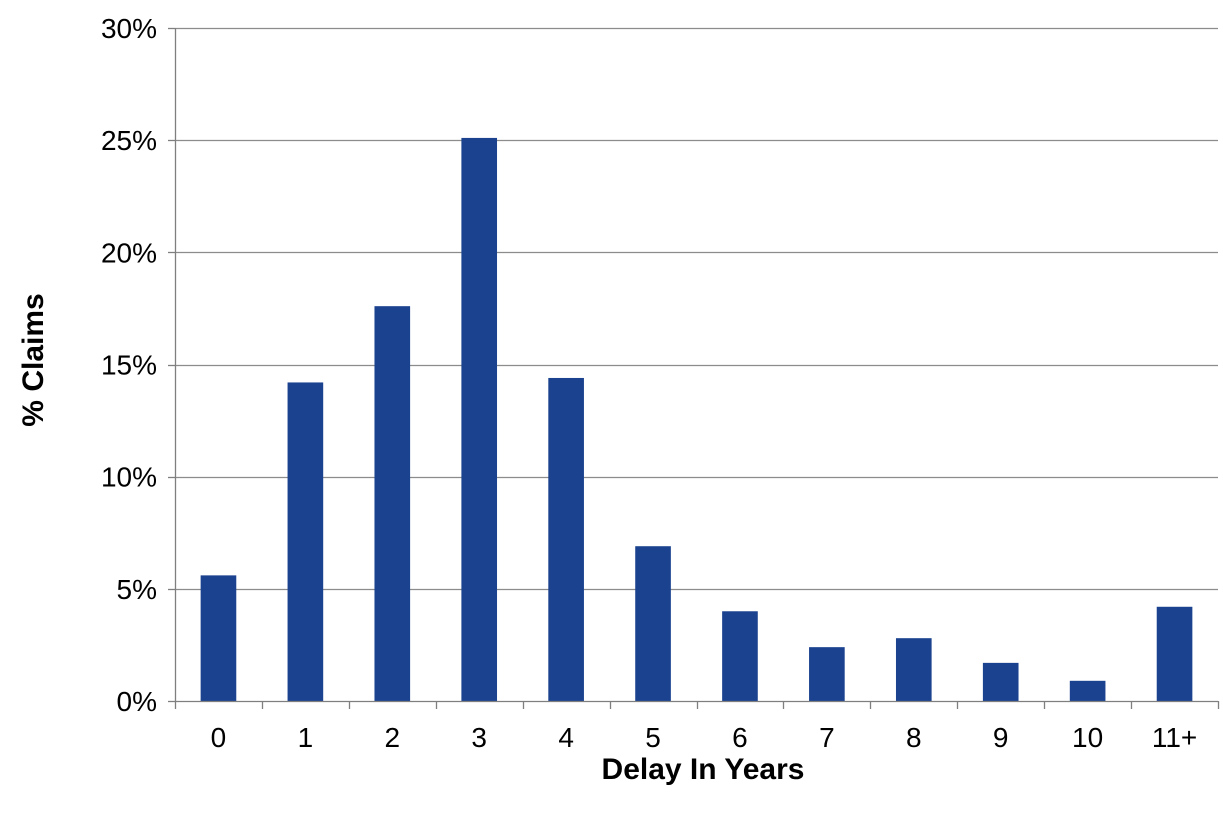 The width and height of the screenshot is (1223, 819). I want to click on y-tick-label: 25%, so click(129, 140).